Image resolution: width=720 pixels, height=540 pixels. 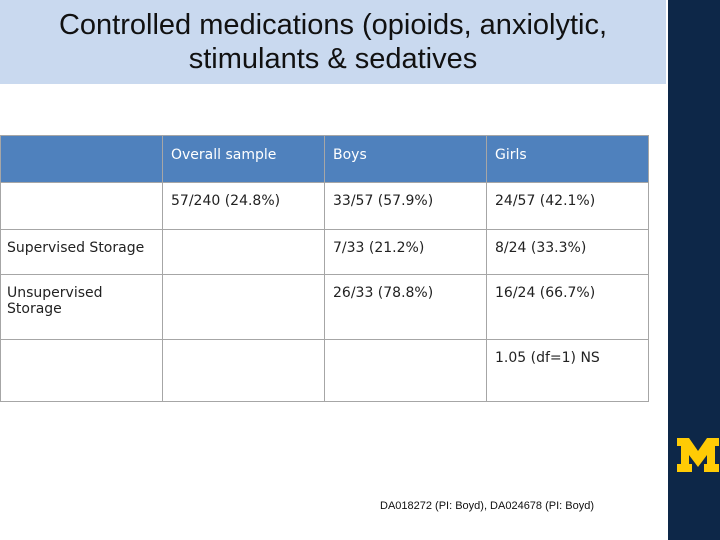 What do you see at coordinates (243, 206) in the screenshot?
I see `cell-overall: 57/240 (24.8%)` at bounding box center [243, 206].